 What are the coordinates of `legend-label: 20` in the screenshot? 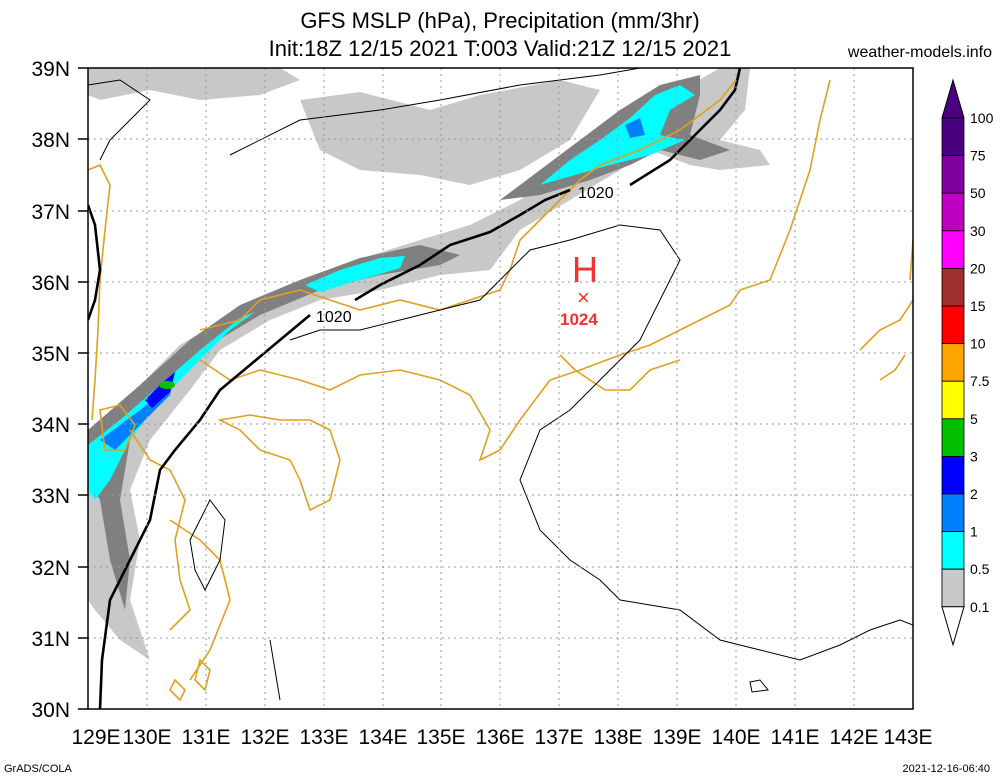 It's located at (978, 268).